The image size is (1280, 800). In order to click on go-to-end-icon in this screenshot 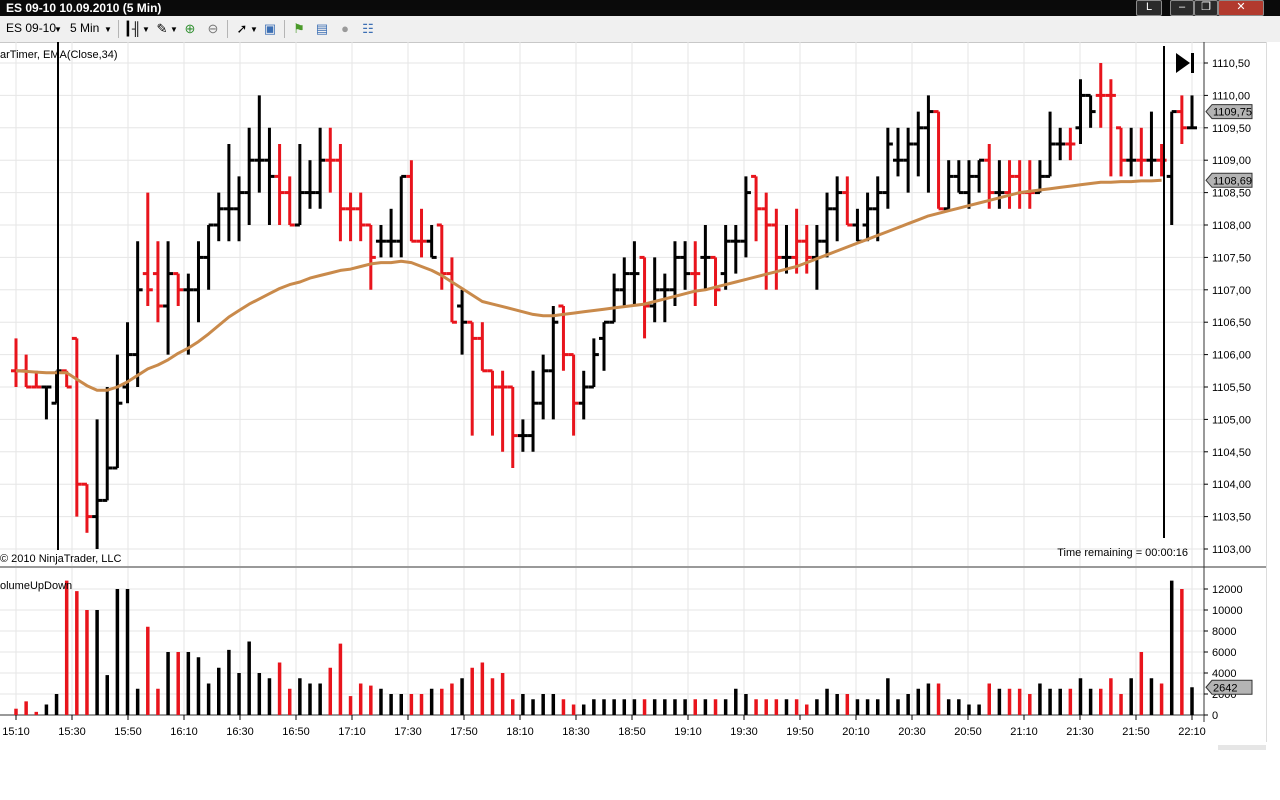, I will do `click(1185, 63)`.